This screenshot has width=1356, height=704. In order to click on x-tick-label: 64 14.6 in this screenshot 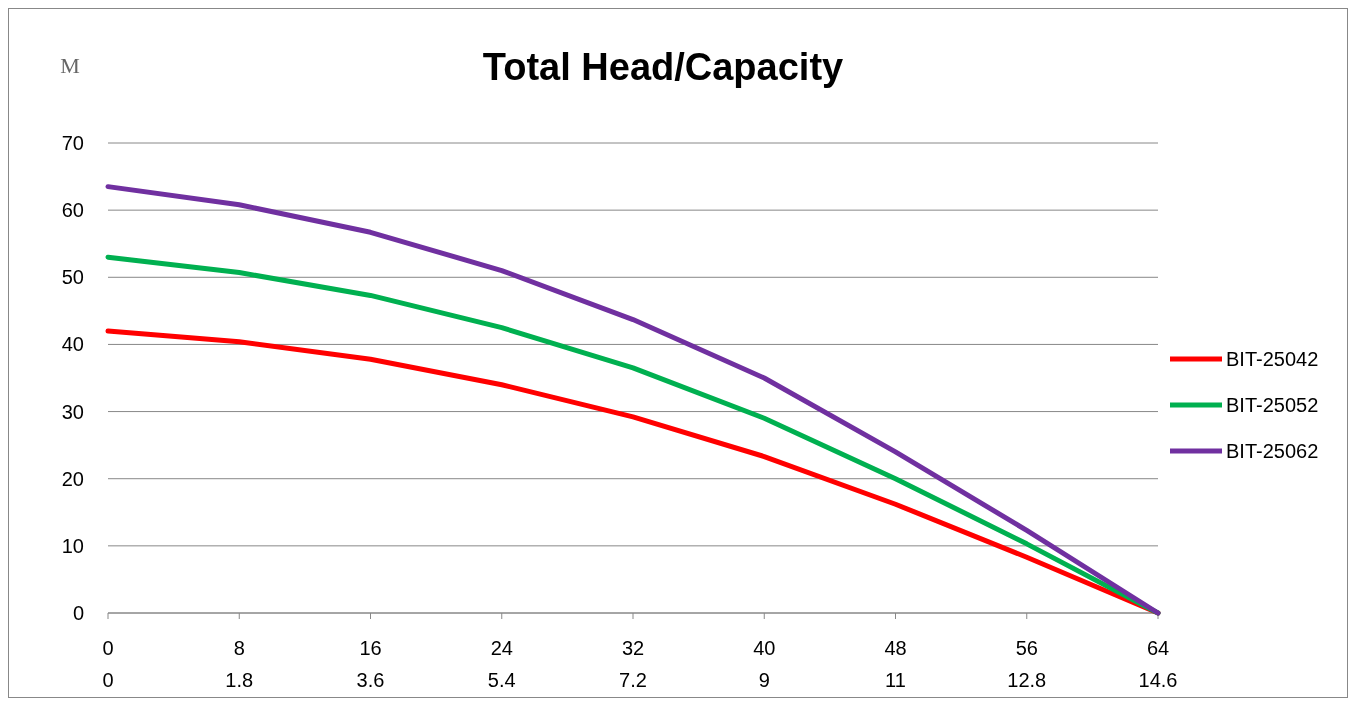, I will do `click(1158, 664)`.